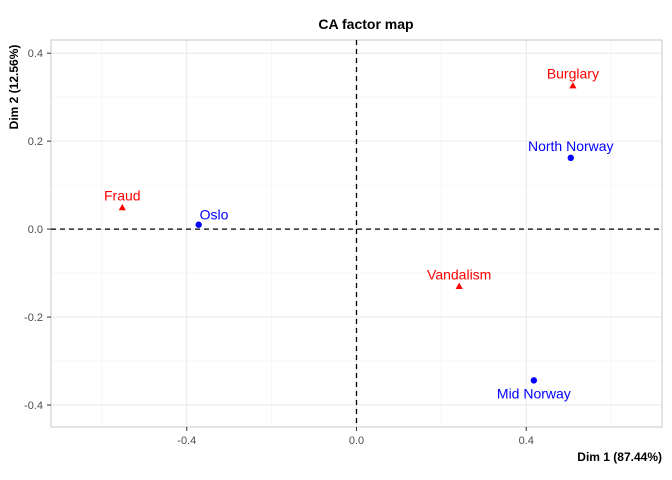  Describe the element at coordinates (356, 441) in the screenshot. I see `x-tick-label: 0.0` at that location.